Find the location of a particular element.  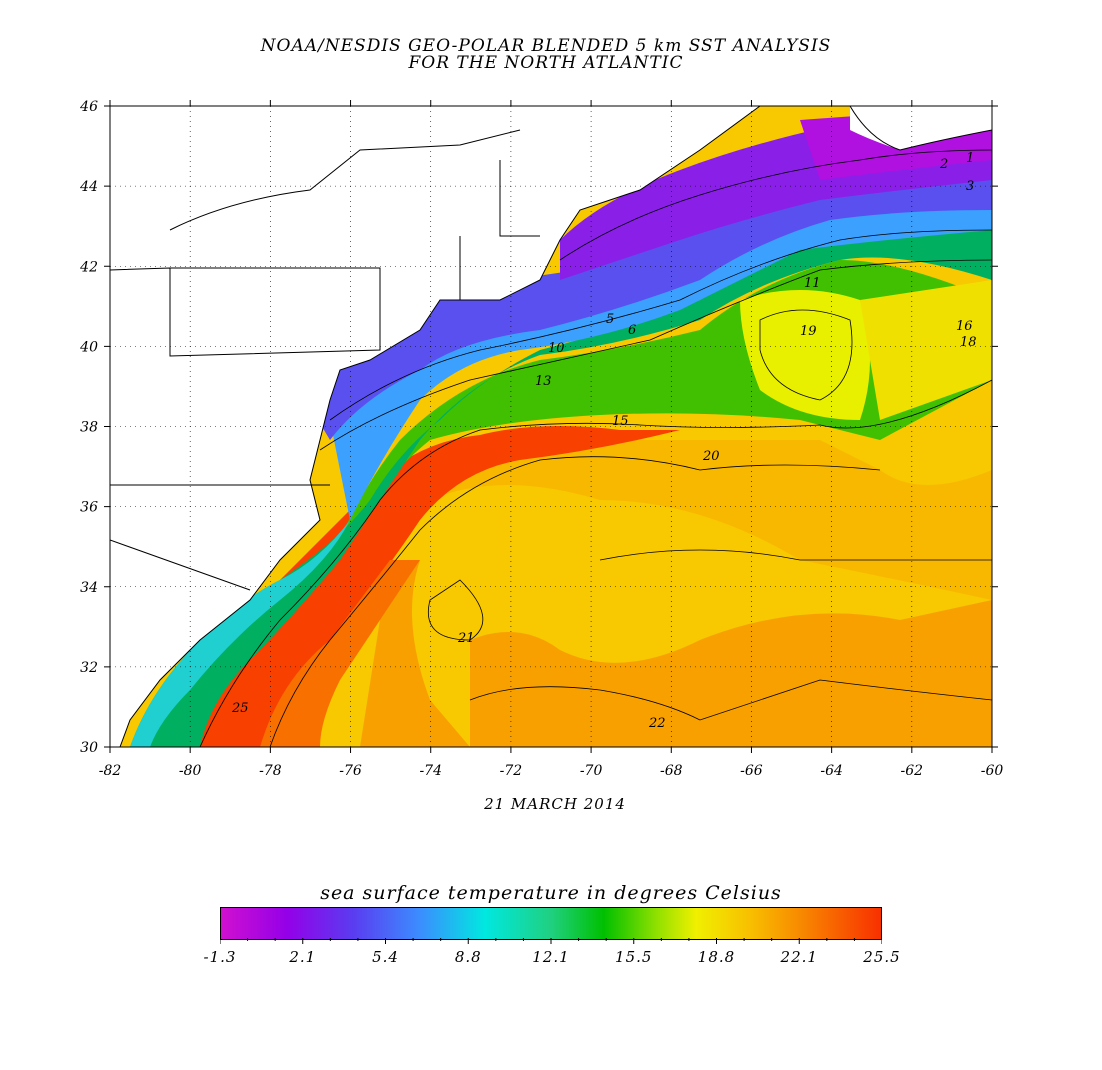

contour-label: 20 is located at coordinates (711, 456).